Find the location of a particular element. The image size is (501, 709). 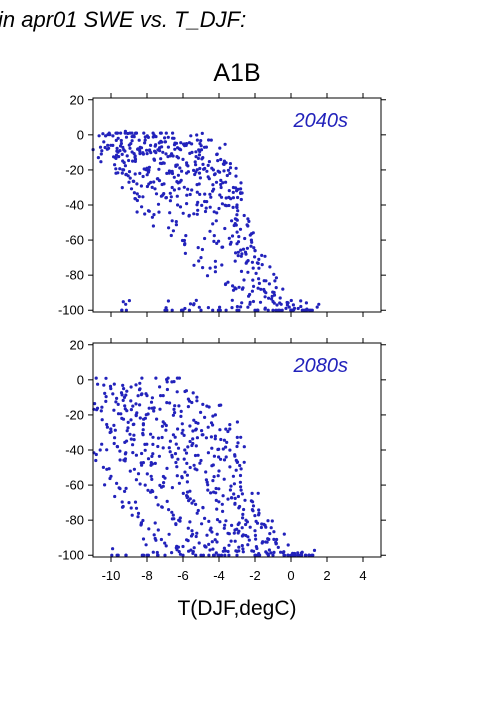

y-tick-label: -20 is located at coordinates (74, 414).